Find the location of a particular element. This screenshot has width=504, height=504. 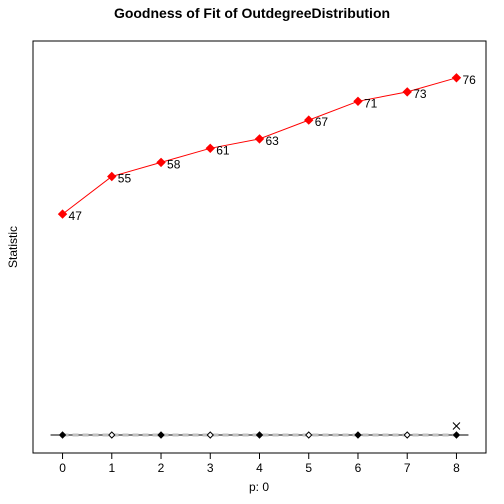

data-label: 63 is located at coordinates (273, 141).